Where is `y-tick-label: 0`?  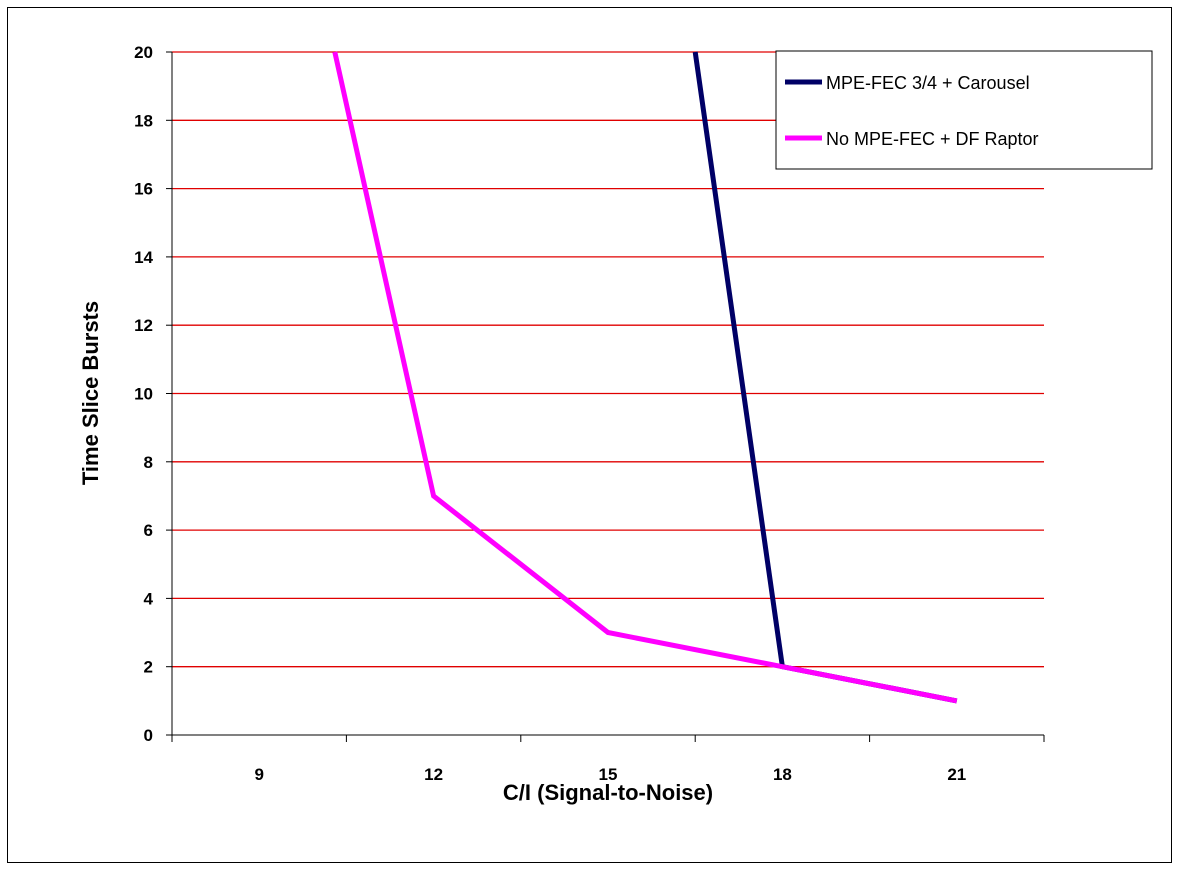 y-tick-label: 0 is located at coordinates (148, 735).